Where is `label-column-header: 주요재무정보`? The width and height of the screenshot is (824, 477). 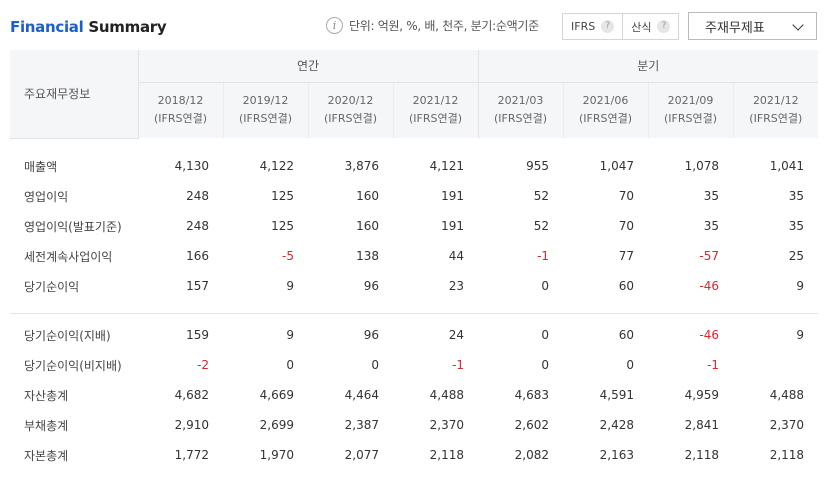 label-column-header: 주요재무정보 is located at coordinates (74, 94).